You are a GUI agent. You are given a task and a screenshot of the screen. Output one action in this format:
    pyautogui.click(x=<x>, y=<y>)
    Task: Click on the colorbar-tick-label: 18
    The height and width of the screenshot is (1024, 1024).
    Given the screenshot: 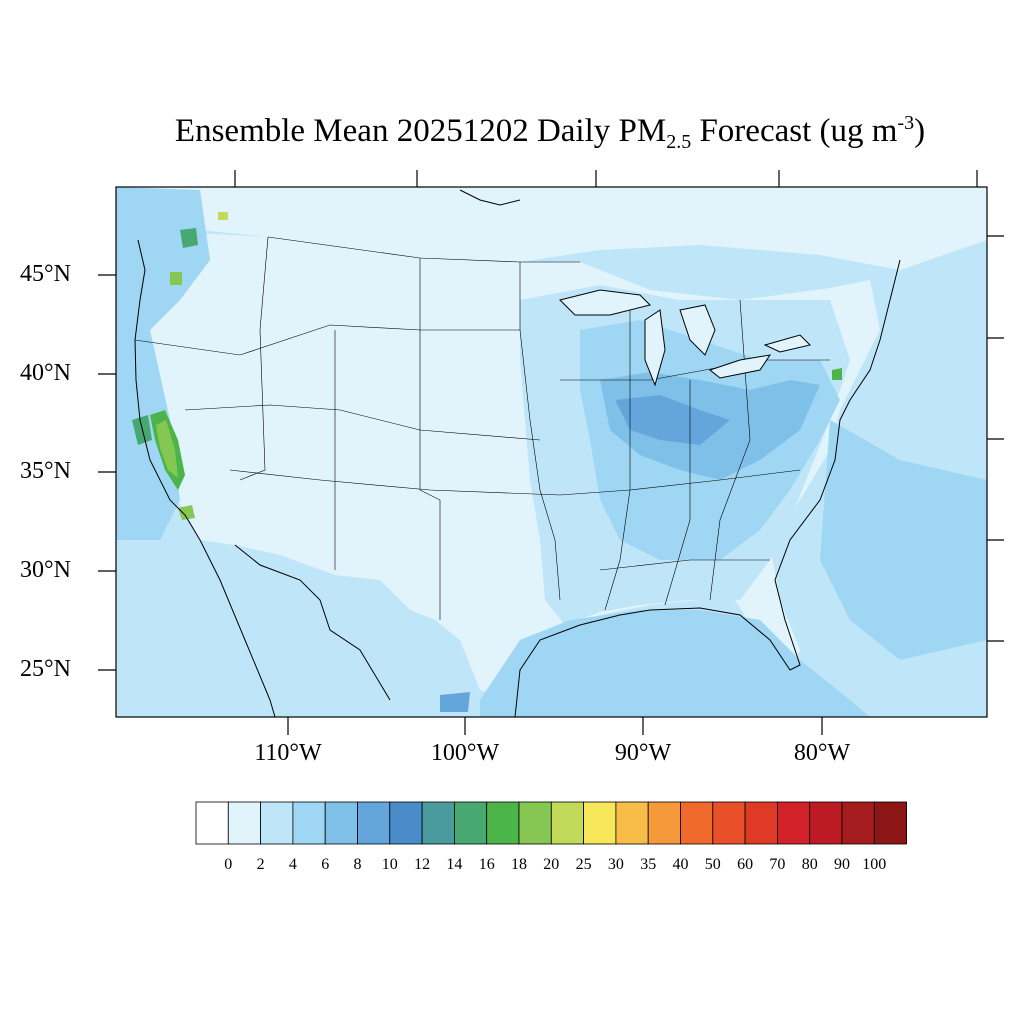 What is the action you would take?
    pyautogui.click(x=519, y=864)
    